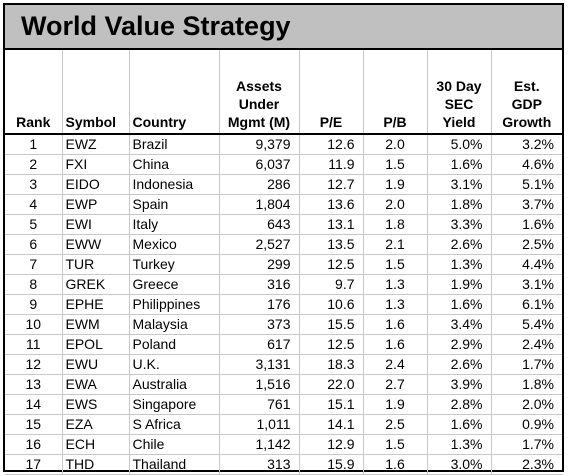 The image size is (568, 476). I want to click on cell-pb: 2.0, so click(395, 204).